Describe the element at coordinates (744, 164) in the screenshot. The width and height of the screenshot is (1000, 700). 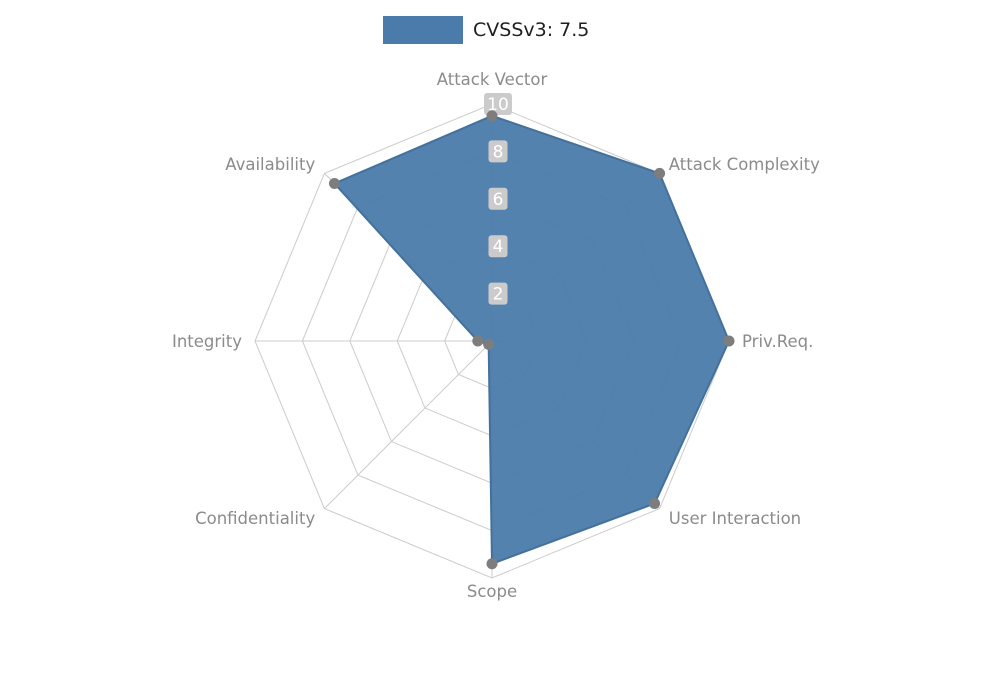
I see `axis-label-attack-complexity: Attack Complexity` at that location.